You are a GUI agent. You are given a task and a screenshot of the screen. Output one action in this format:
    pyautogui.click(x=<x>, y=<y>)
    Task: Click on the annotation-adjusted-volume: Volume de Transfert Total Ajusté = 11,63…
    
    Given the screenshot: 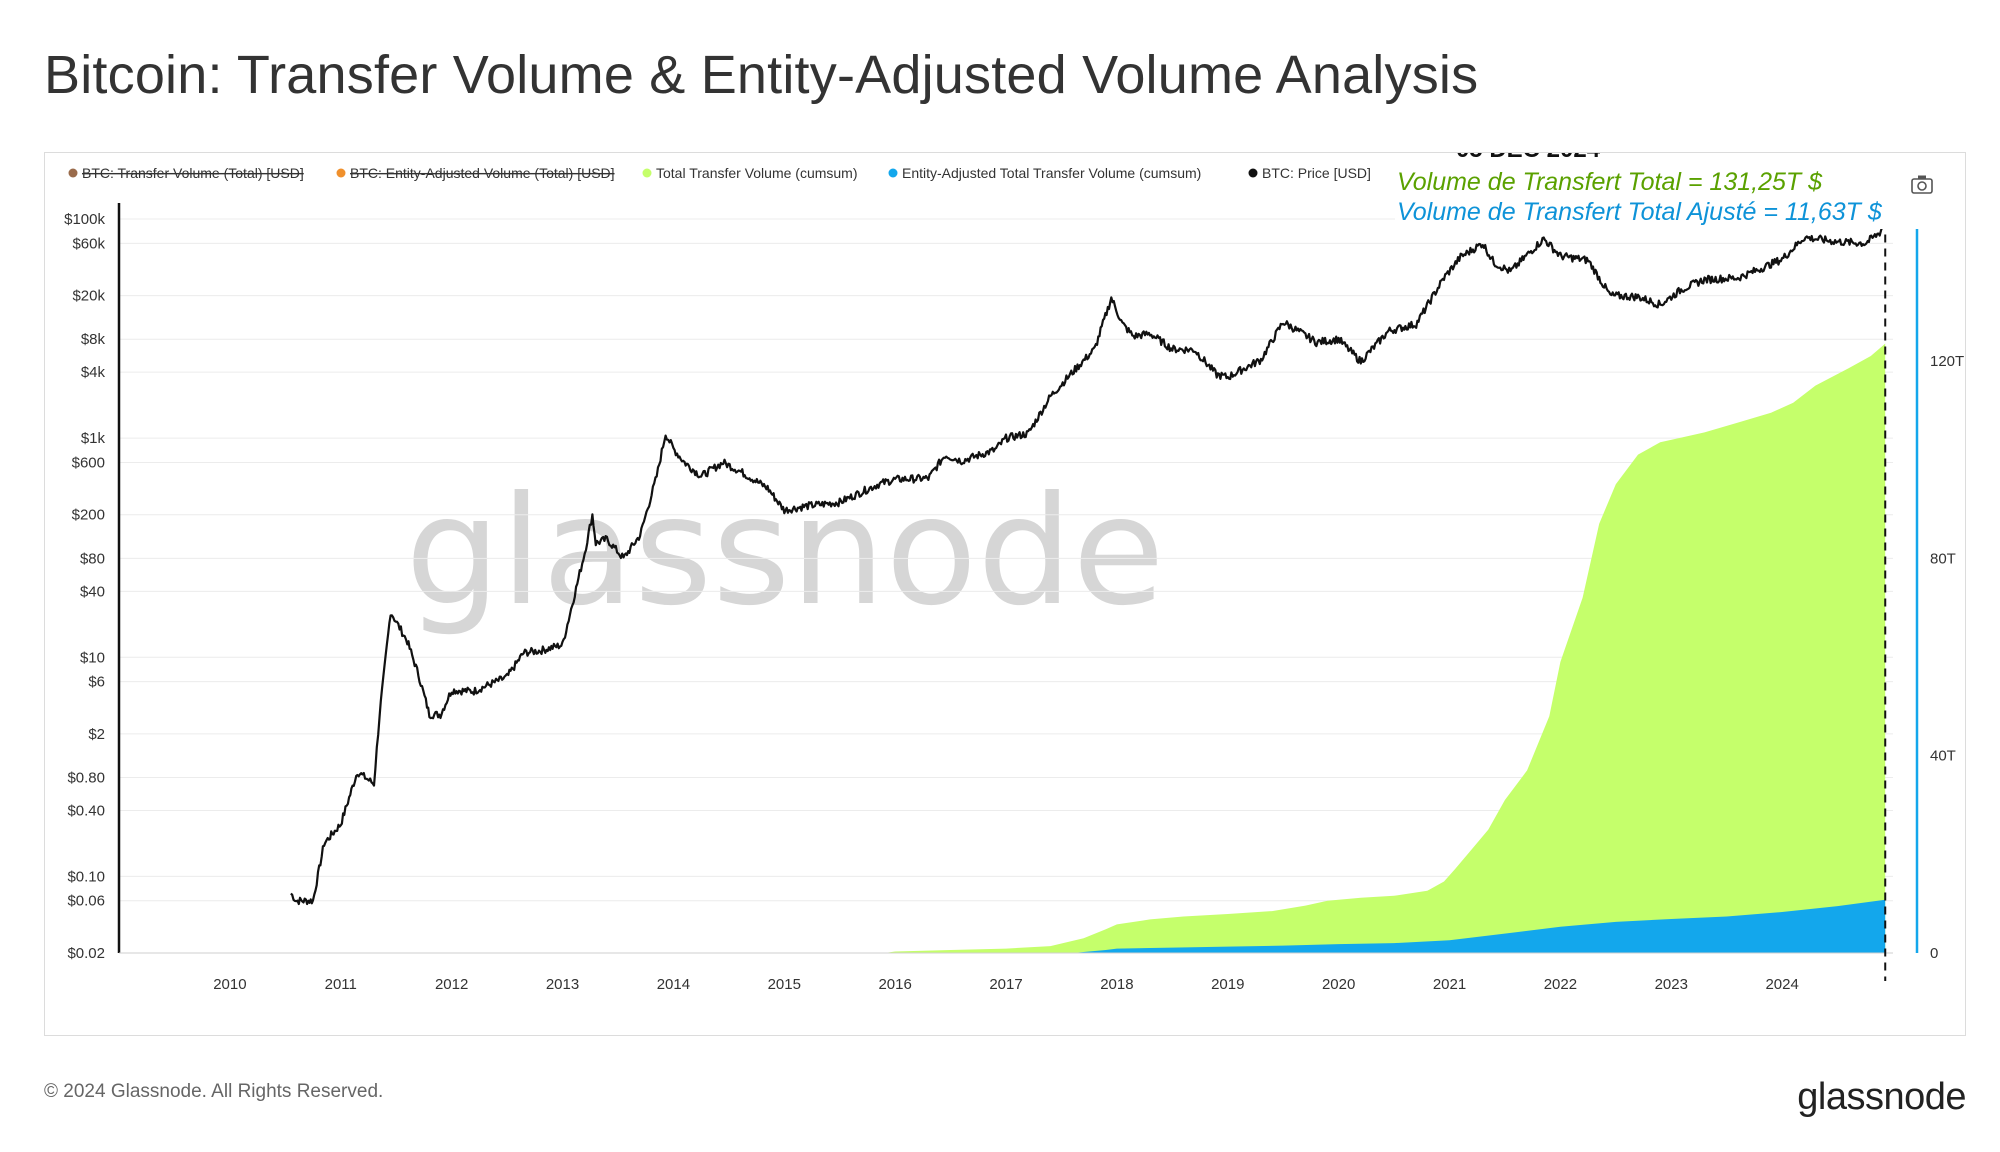 What is the action you would take?
    pyautogui.click(x=1640, y=212)
    